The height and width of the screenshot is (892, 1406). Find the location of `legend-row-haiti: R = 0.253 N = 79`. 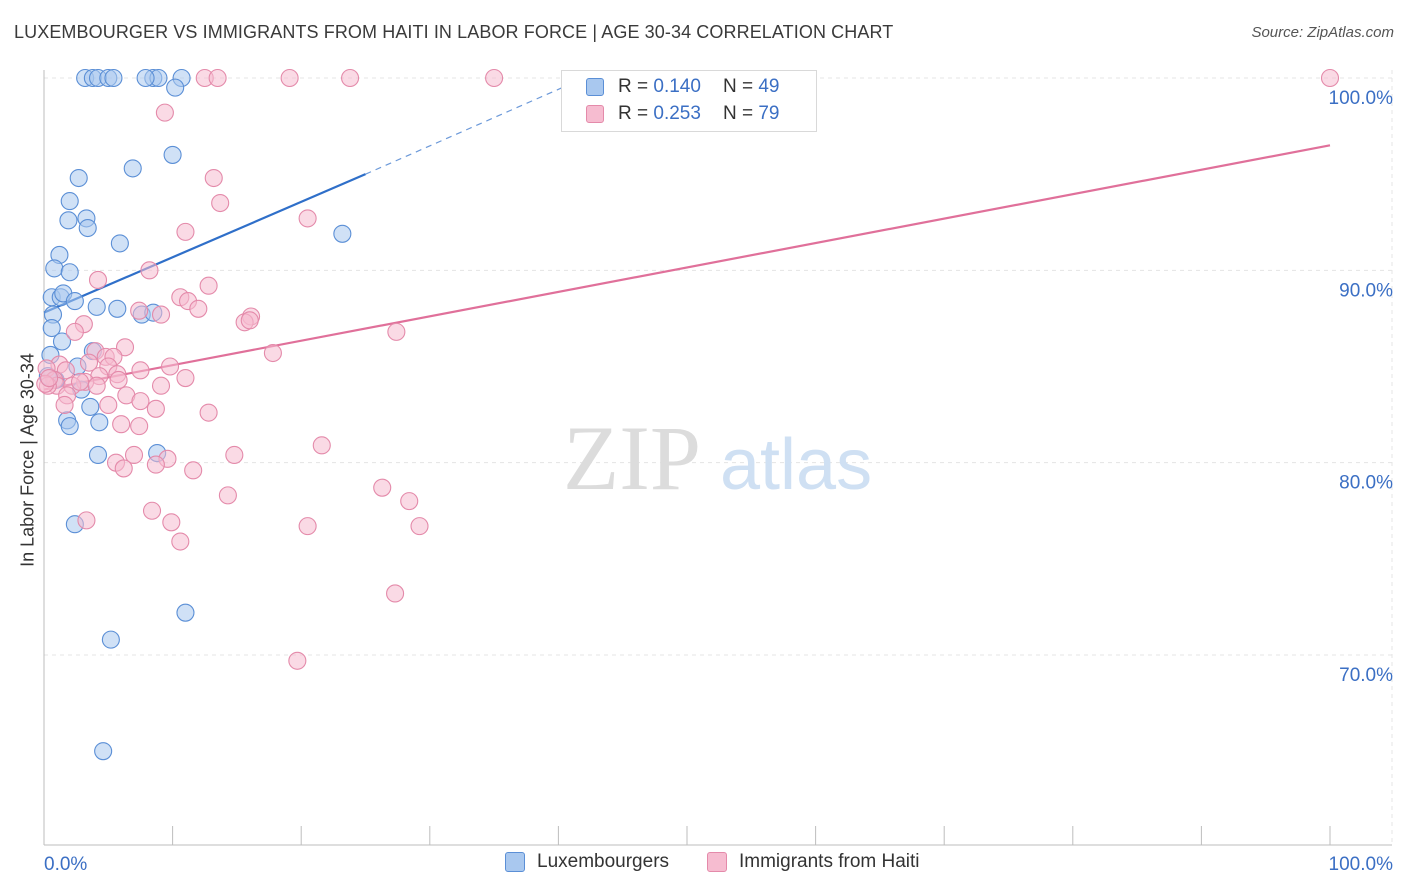

legend-row-haiti: R = 0.253 N = 79 is located at coordinates (682, 114).